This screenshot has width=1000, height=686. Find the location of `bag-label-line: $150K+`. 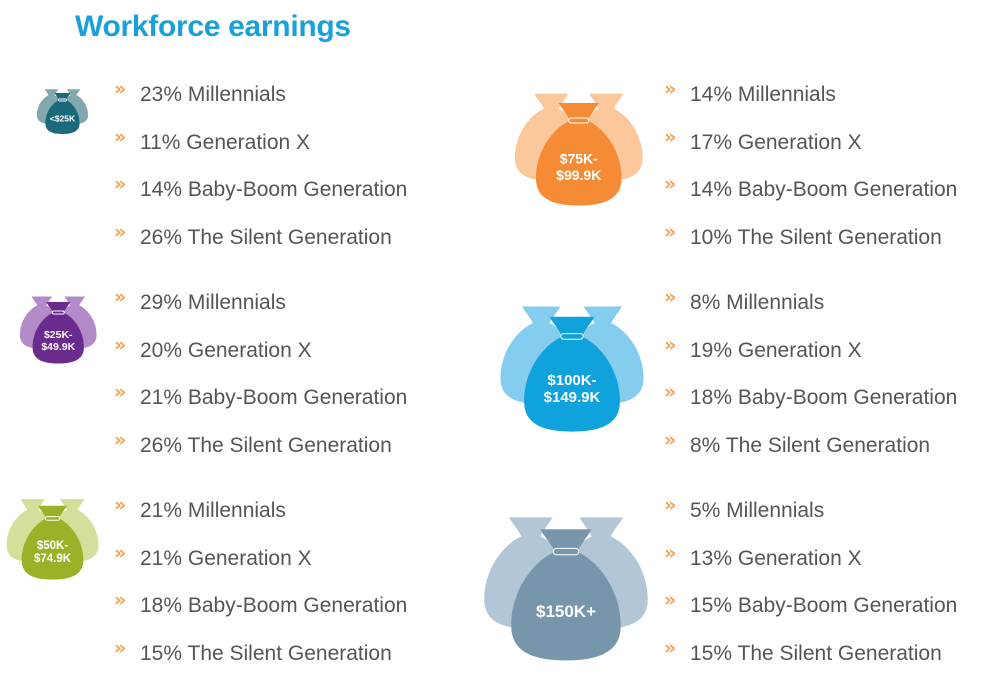

bag-label-line: $150K+ is located at coordinates (566, 611).